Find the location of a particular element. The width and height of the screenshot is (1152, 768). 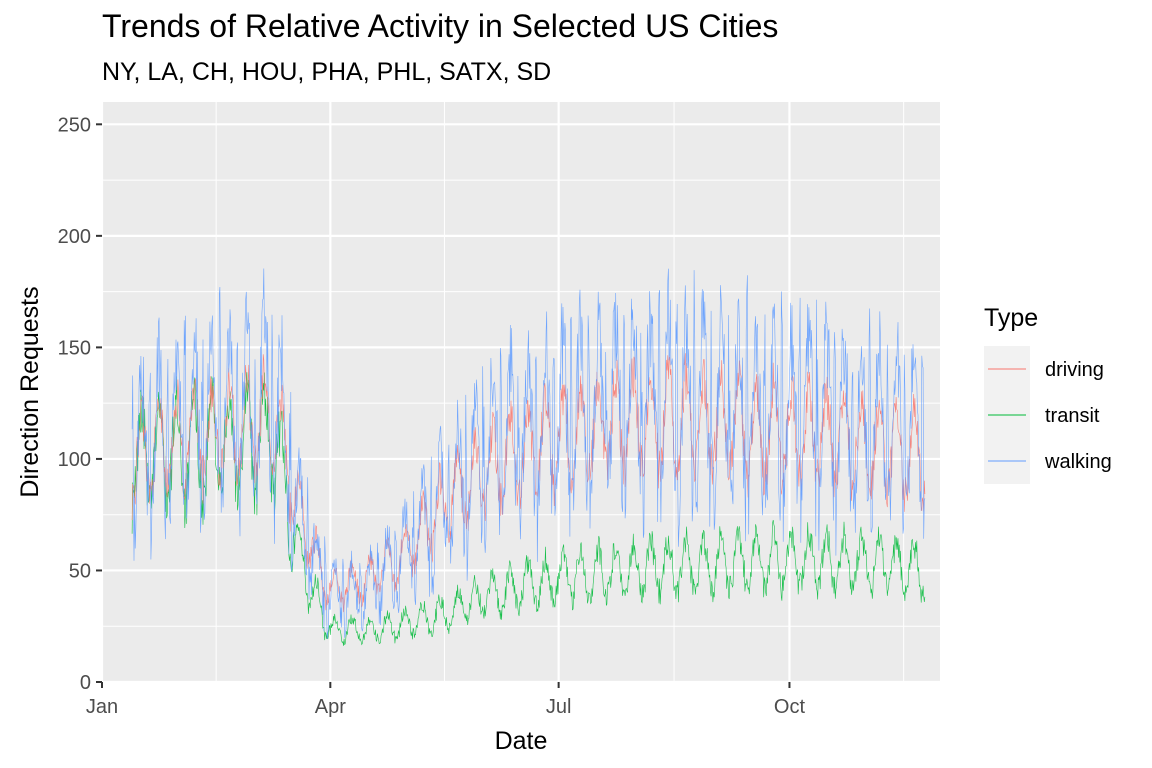

y-tick-label: 150 is located at coordinates (74, 348).